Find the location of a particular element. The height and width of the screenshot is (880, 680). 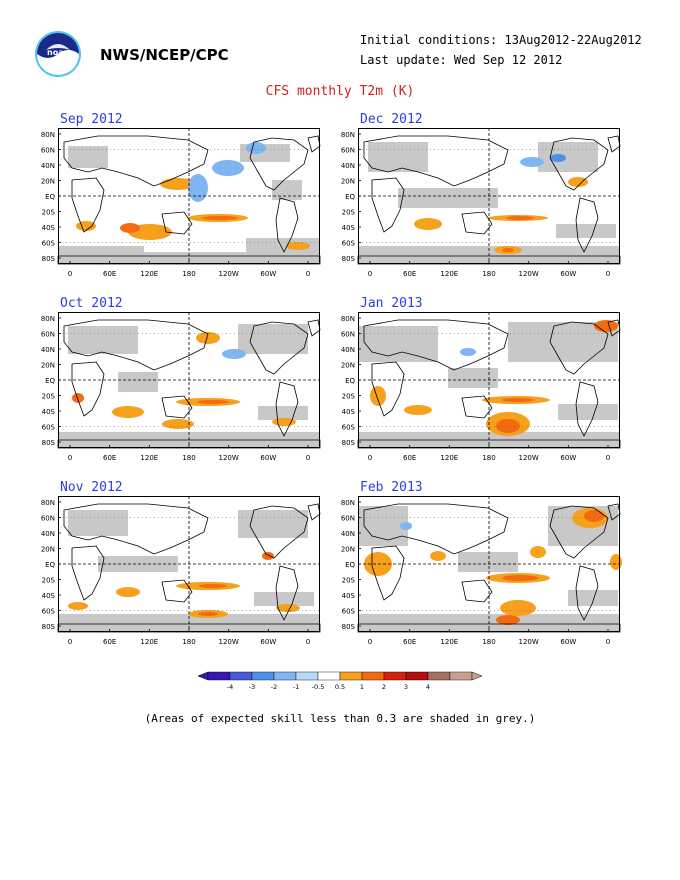

panel-title: Oct 2012 is located at coordinates (91, 303).